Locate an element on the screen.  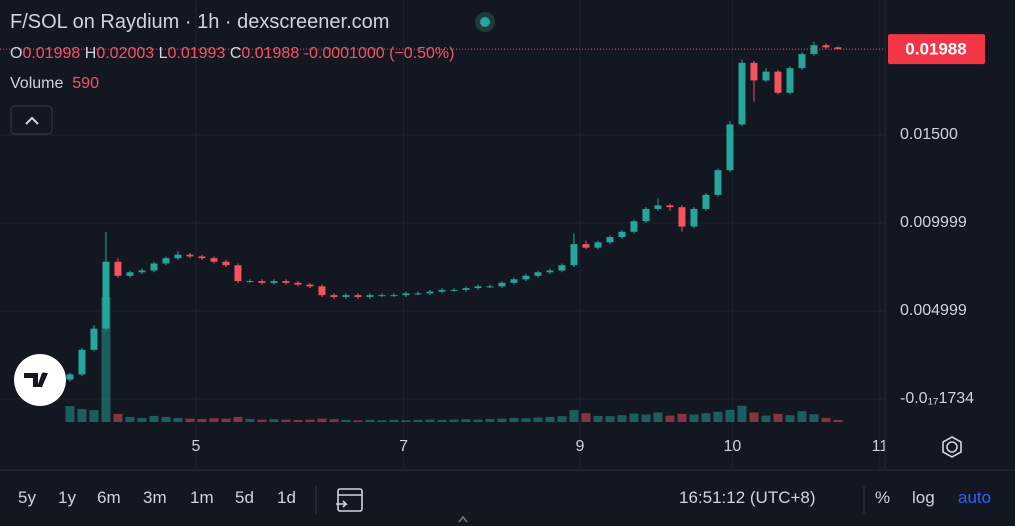
y-tick-label: 0.009999 is located at coordinates (933, 222).